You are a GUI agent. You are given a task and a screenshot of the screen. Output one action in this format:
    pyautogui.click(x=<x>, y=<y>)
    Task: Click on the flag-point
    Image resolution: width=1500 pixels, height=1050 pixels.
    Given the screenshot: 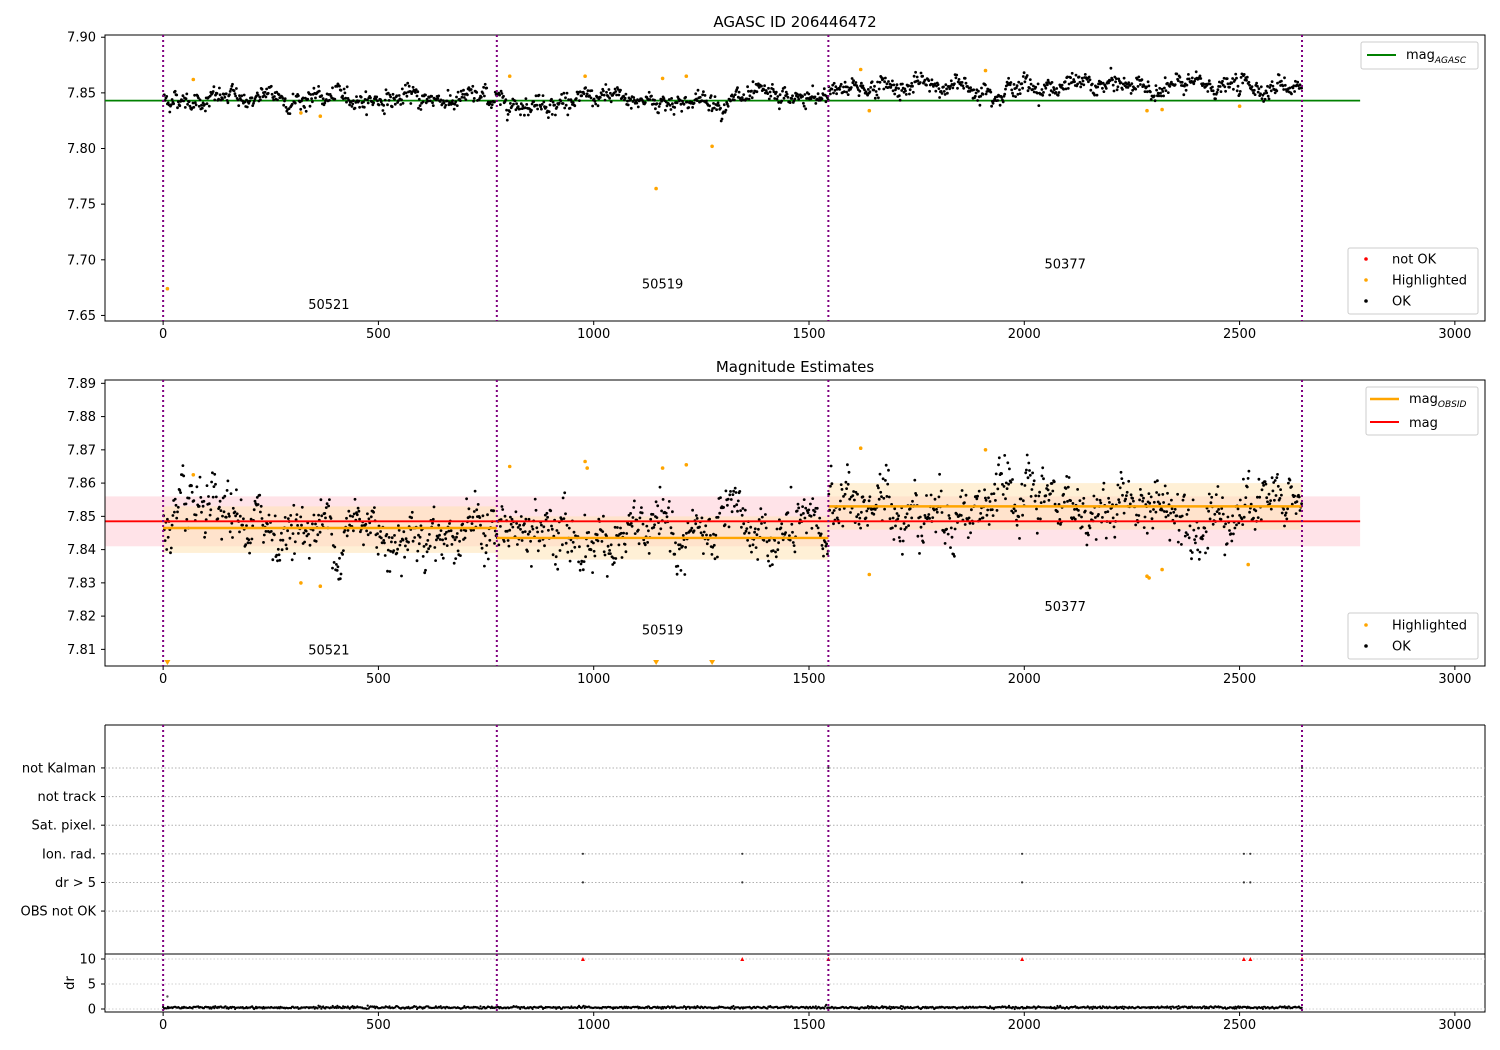 What is the action you would take?
    pyautogui.click(x=1243, y=882)
    